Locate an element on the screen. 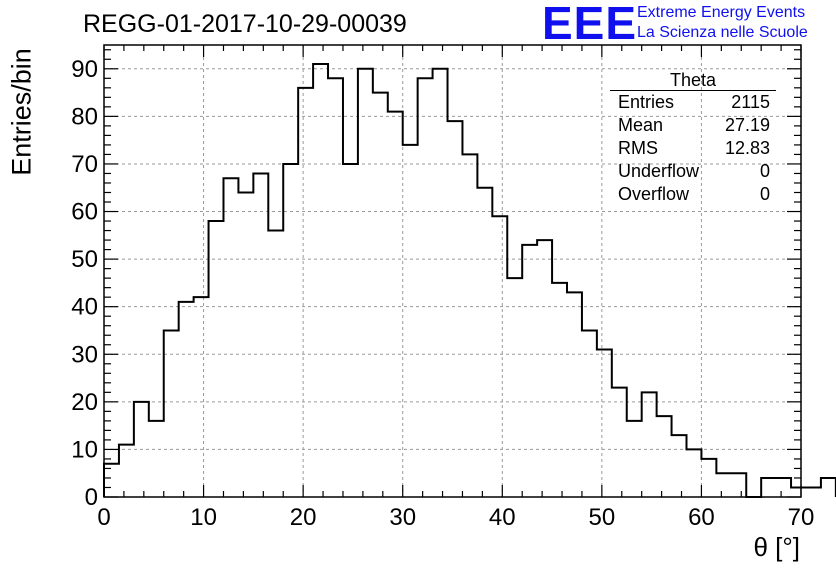  y-tick-label: 10 is located at coordinates (84, 449).